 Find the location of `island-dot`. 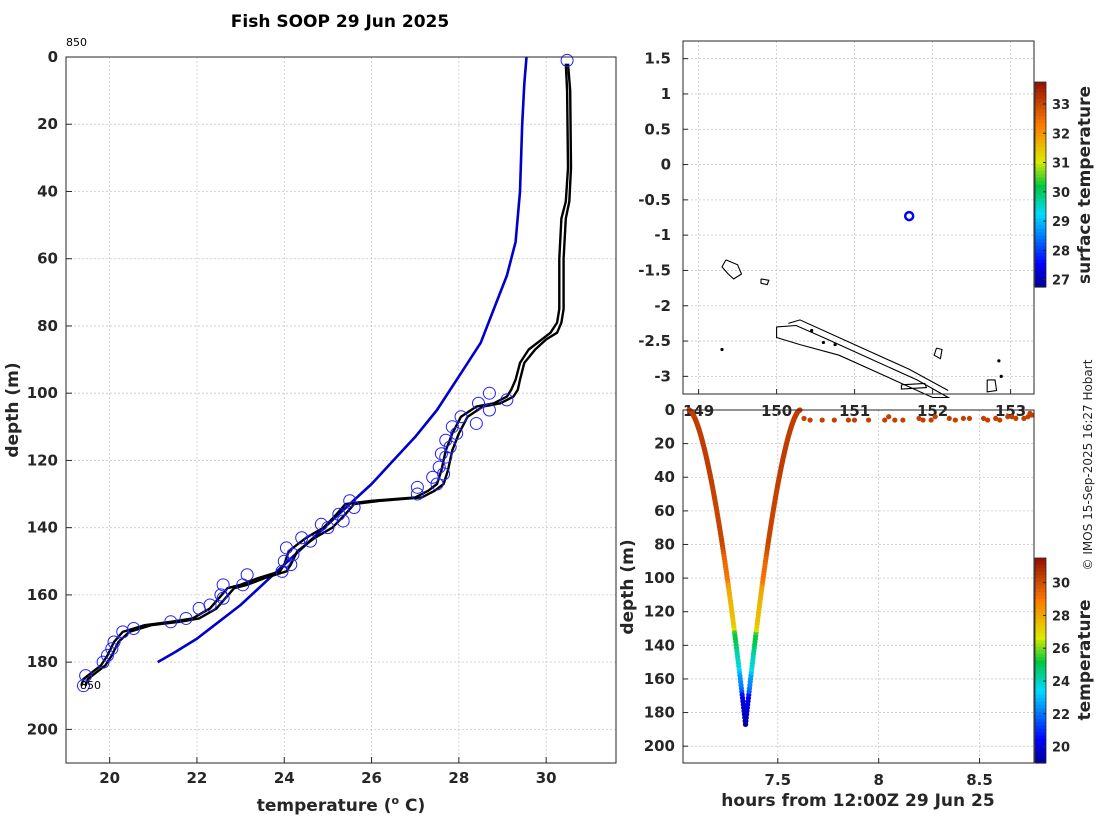

island-dot is located at coordinates (823, 342).